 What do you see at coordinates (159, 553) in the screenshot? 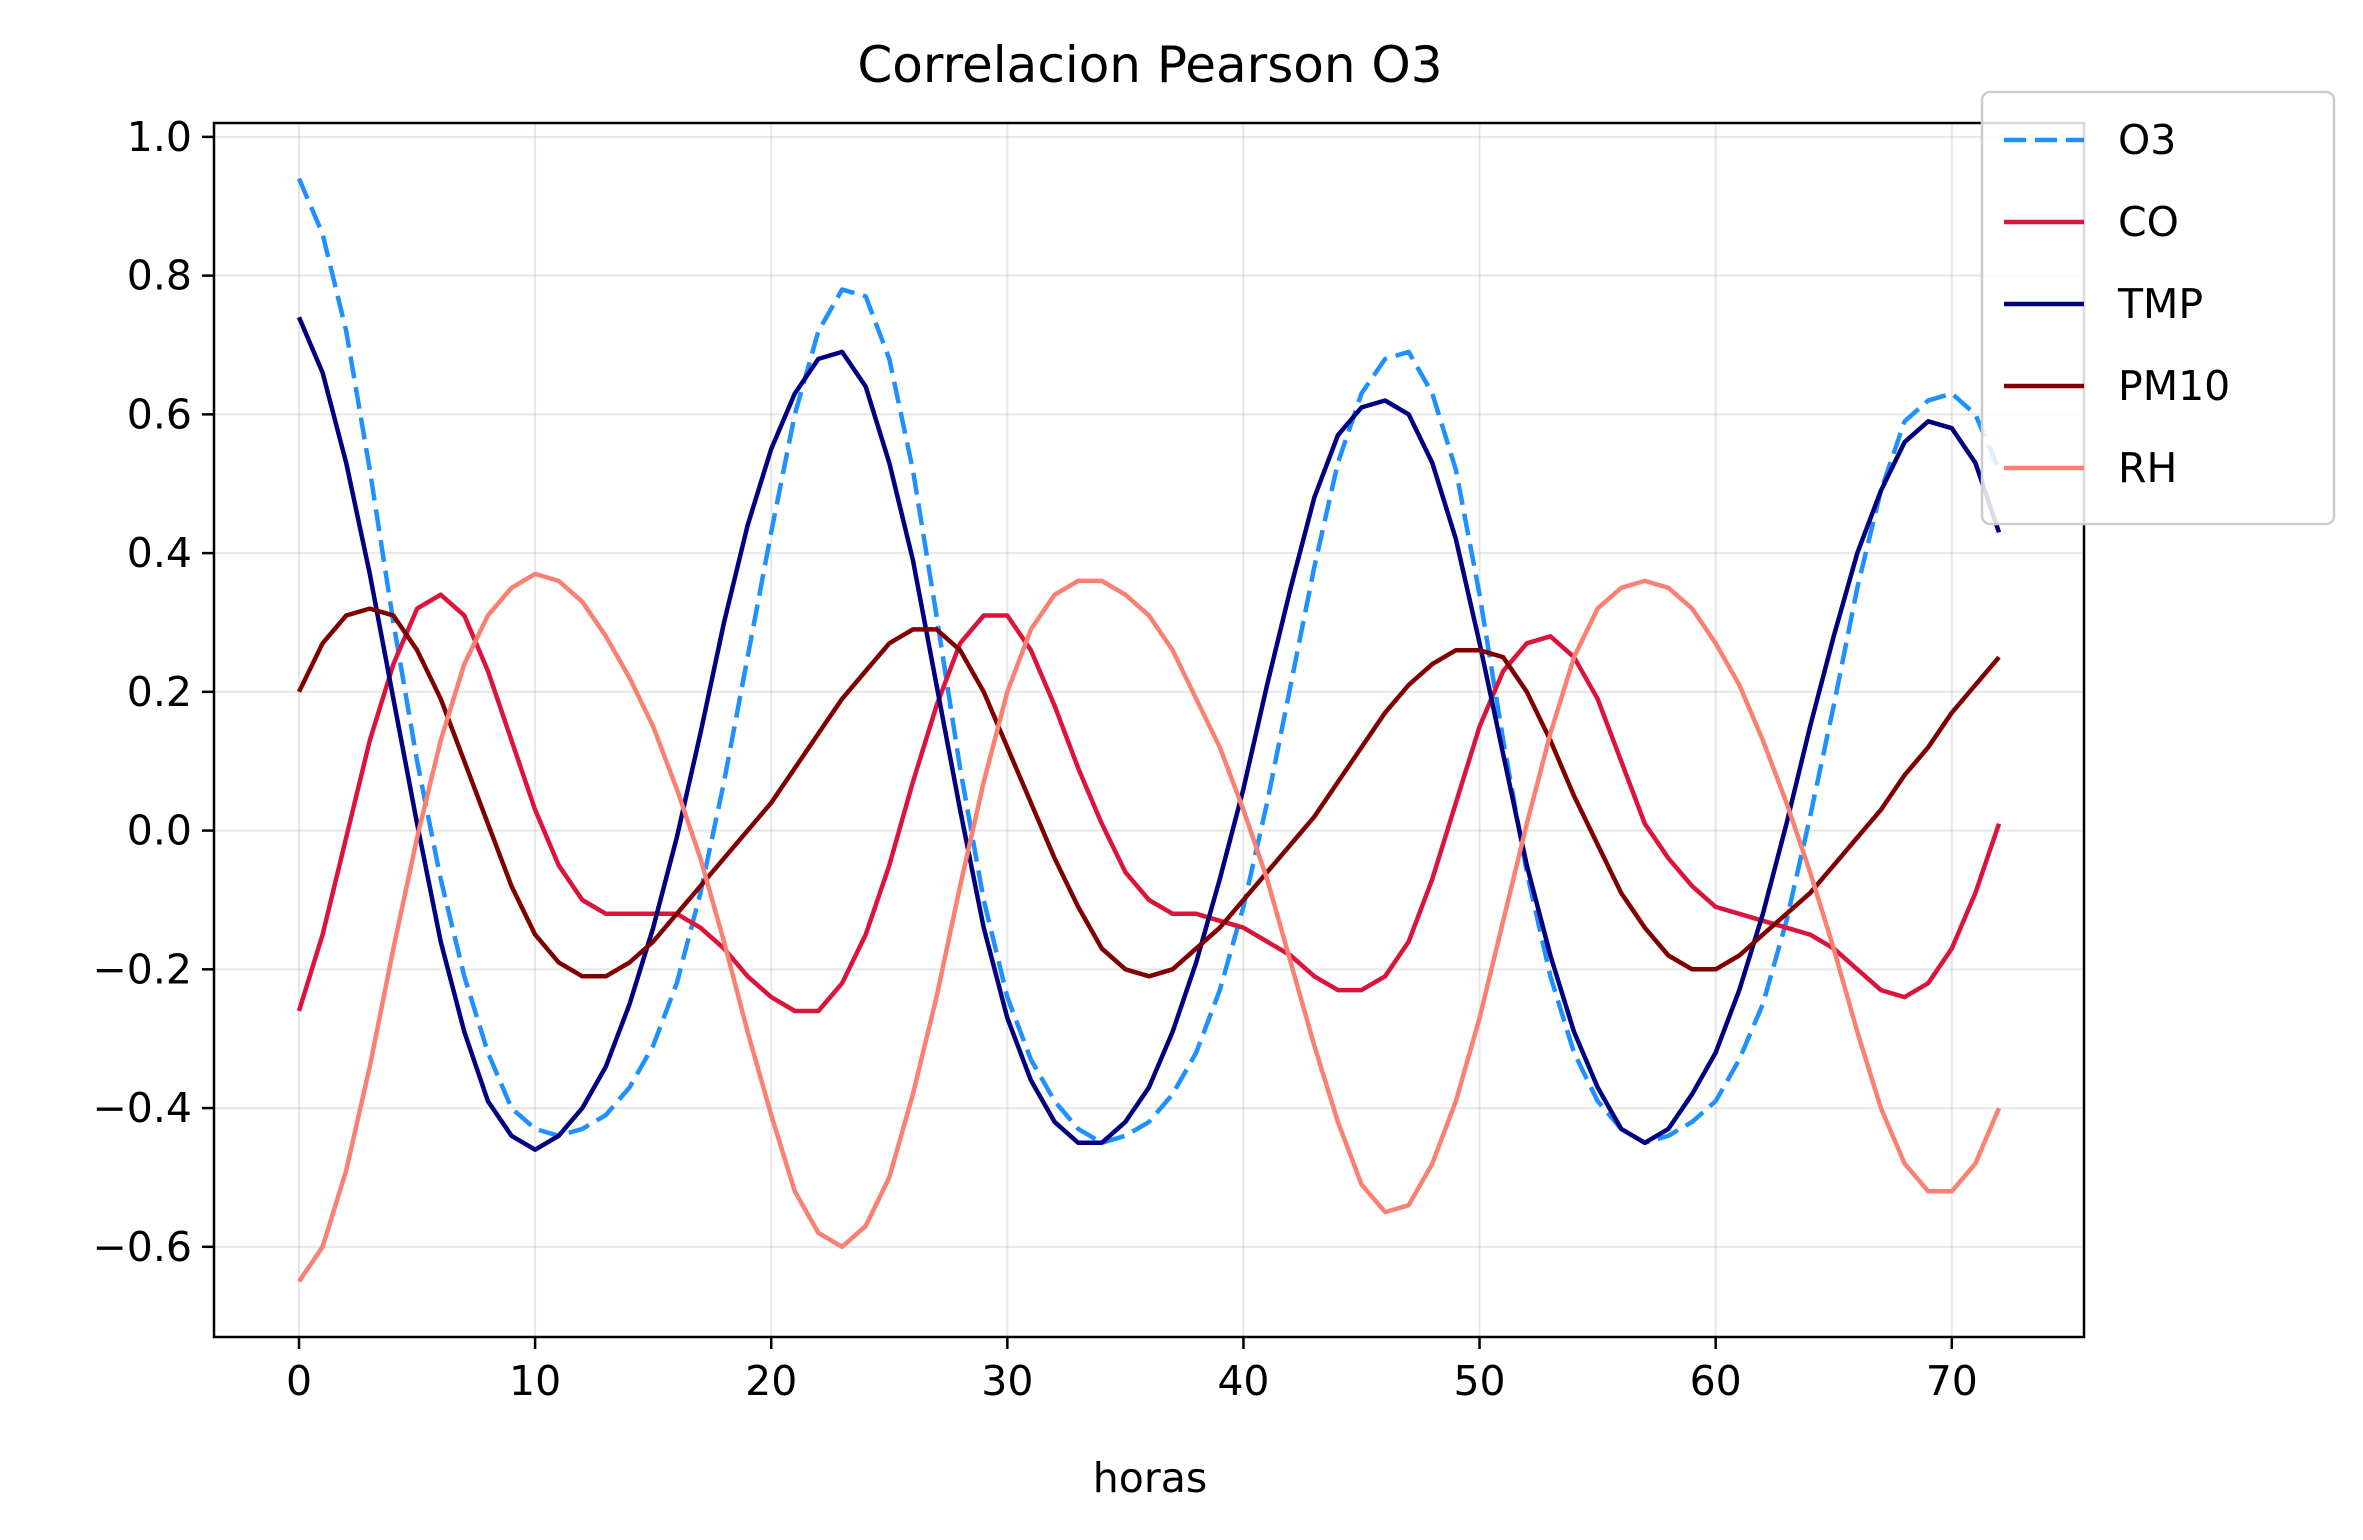
I see `y-tick-label: 0.4` at bounding box center [159, 553].